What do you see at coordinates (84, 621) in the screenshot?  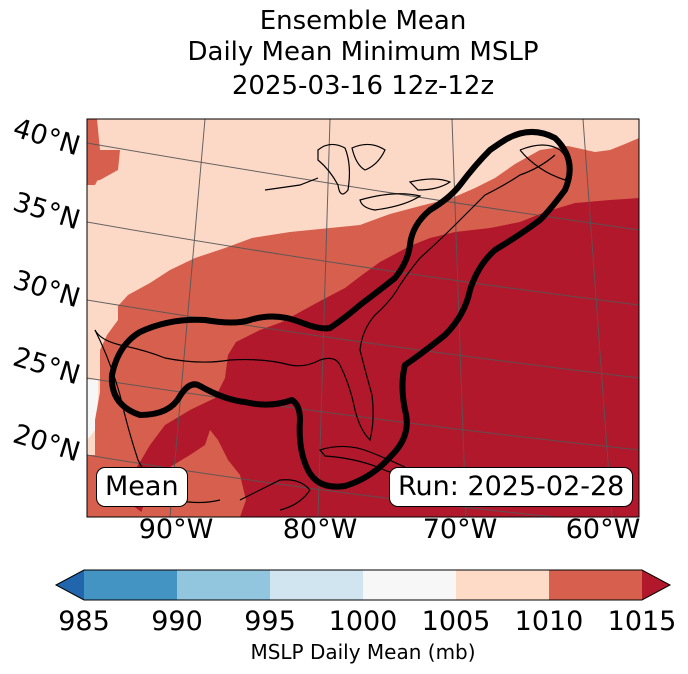 I see `colorbar-tick-985: 985` at bounding box center [84, 621].